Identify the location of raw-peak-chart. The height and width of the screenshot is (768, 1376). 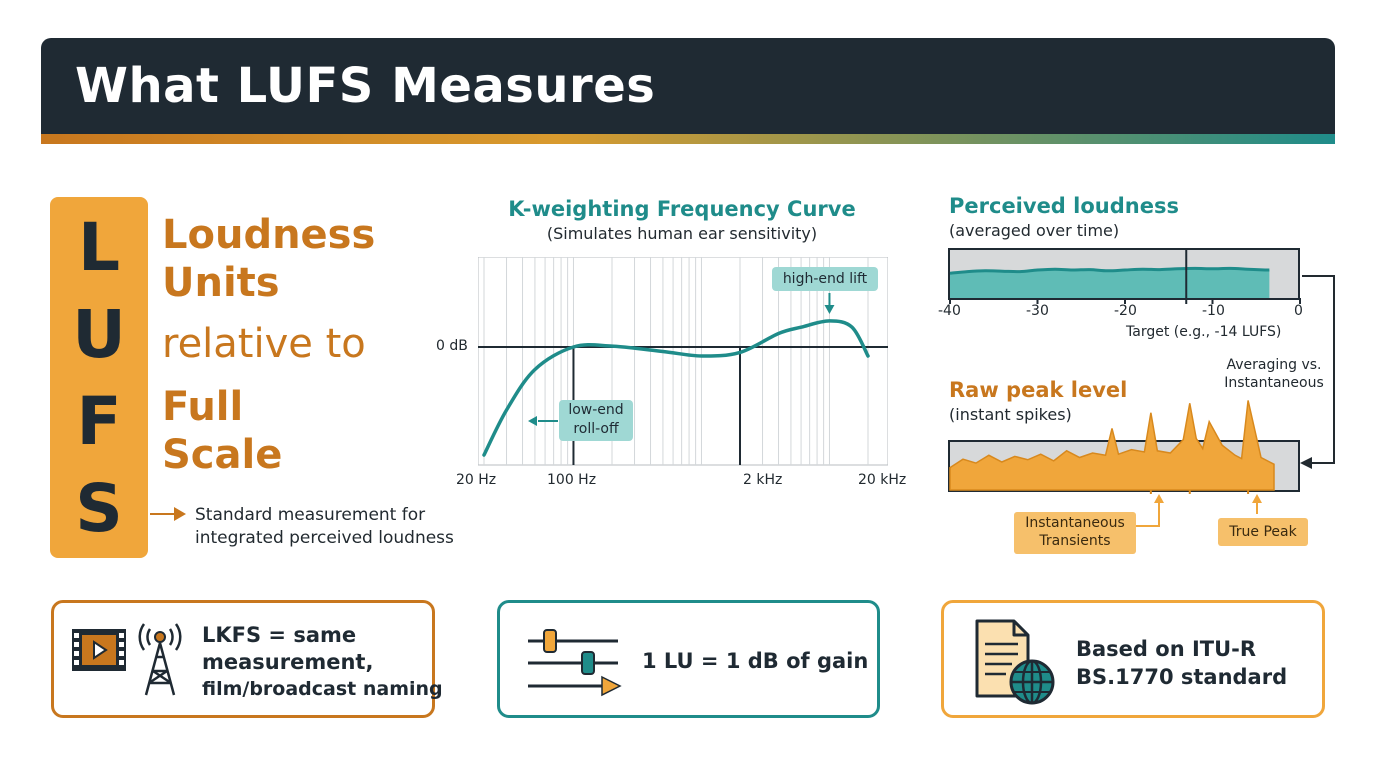
(1124, 447).